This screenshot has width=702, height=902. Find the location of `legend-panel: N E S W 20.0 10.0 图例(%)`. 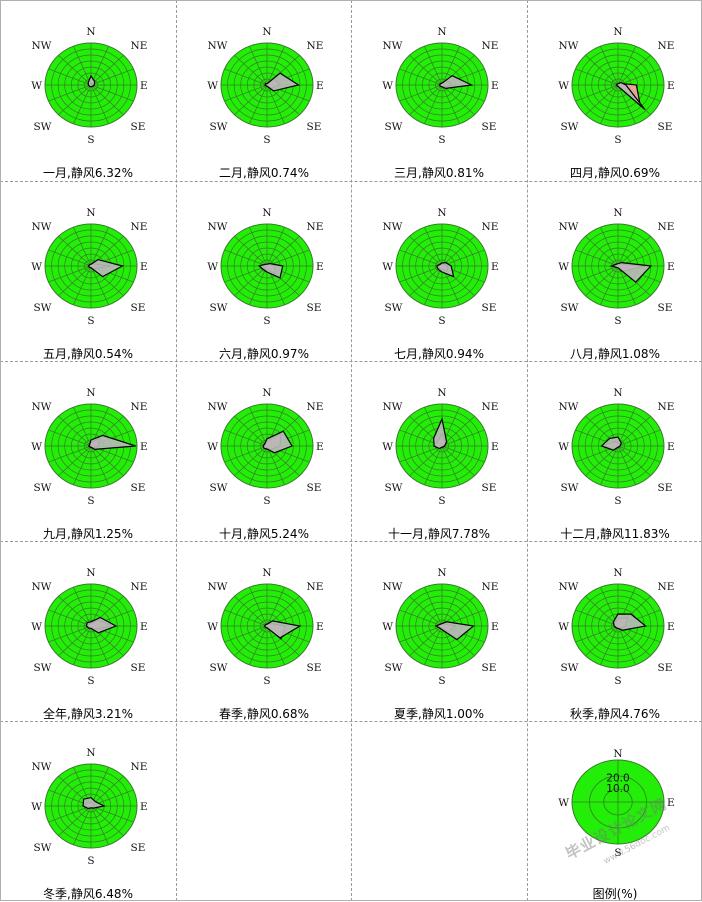

legend-panel: N E S W 20.0 10.0 图例(%) is located at coordinates (614, 811).